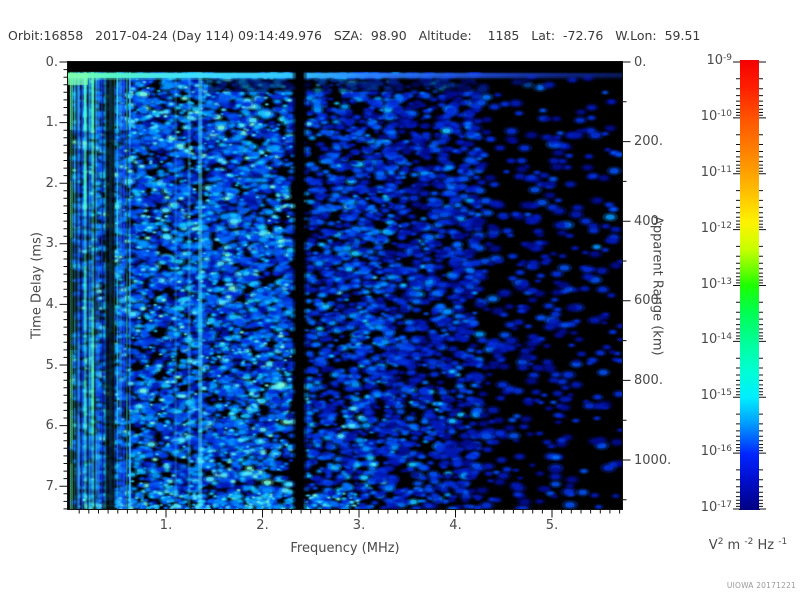 This screenshot has height=600, width=800. What do you see at coordinates (166, 525) in the screenshot?
I see `x-tick-label: 1.` at bounding box center [166, 525].